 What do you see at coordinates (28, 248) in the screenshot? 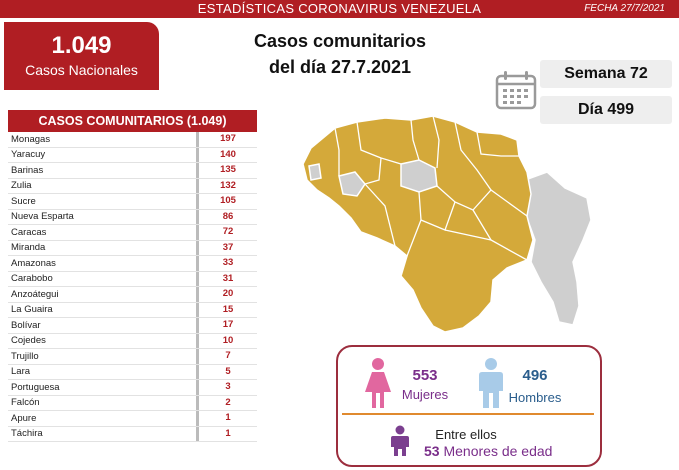
I see `state-name: Miranda` at bounding box center [28, 248].